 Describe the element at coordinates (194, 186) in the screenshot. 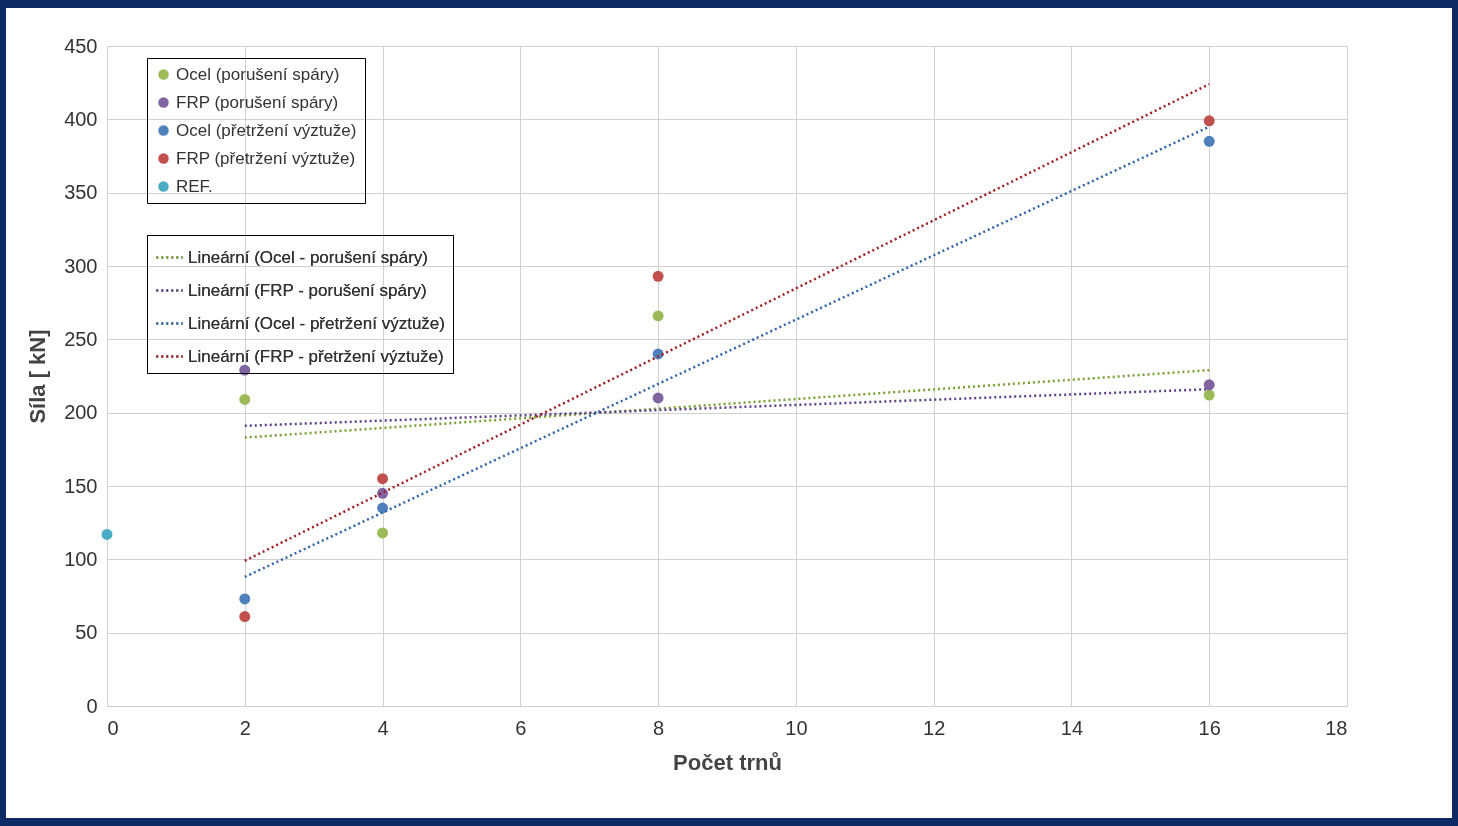

I see `legend-label: REF.` at that location.